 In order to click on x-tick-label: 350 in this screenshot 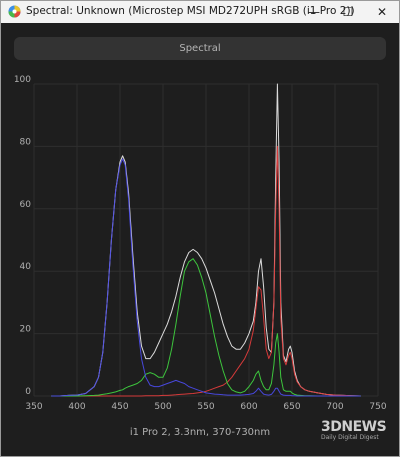, I will do `click(33, 407)`.